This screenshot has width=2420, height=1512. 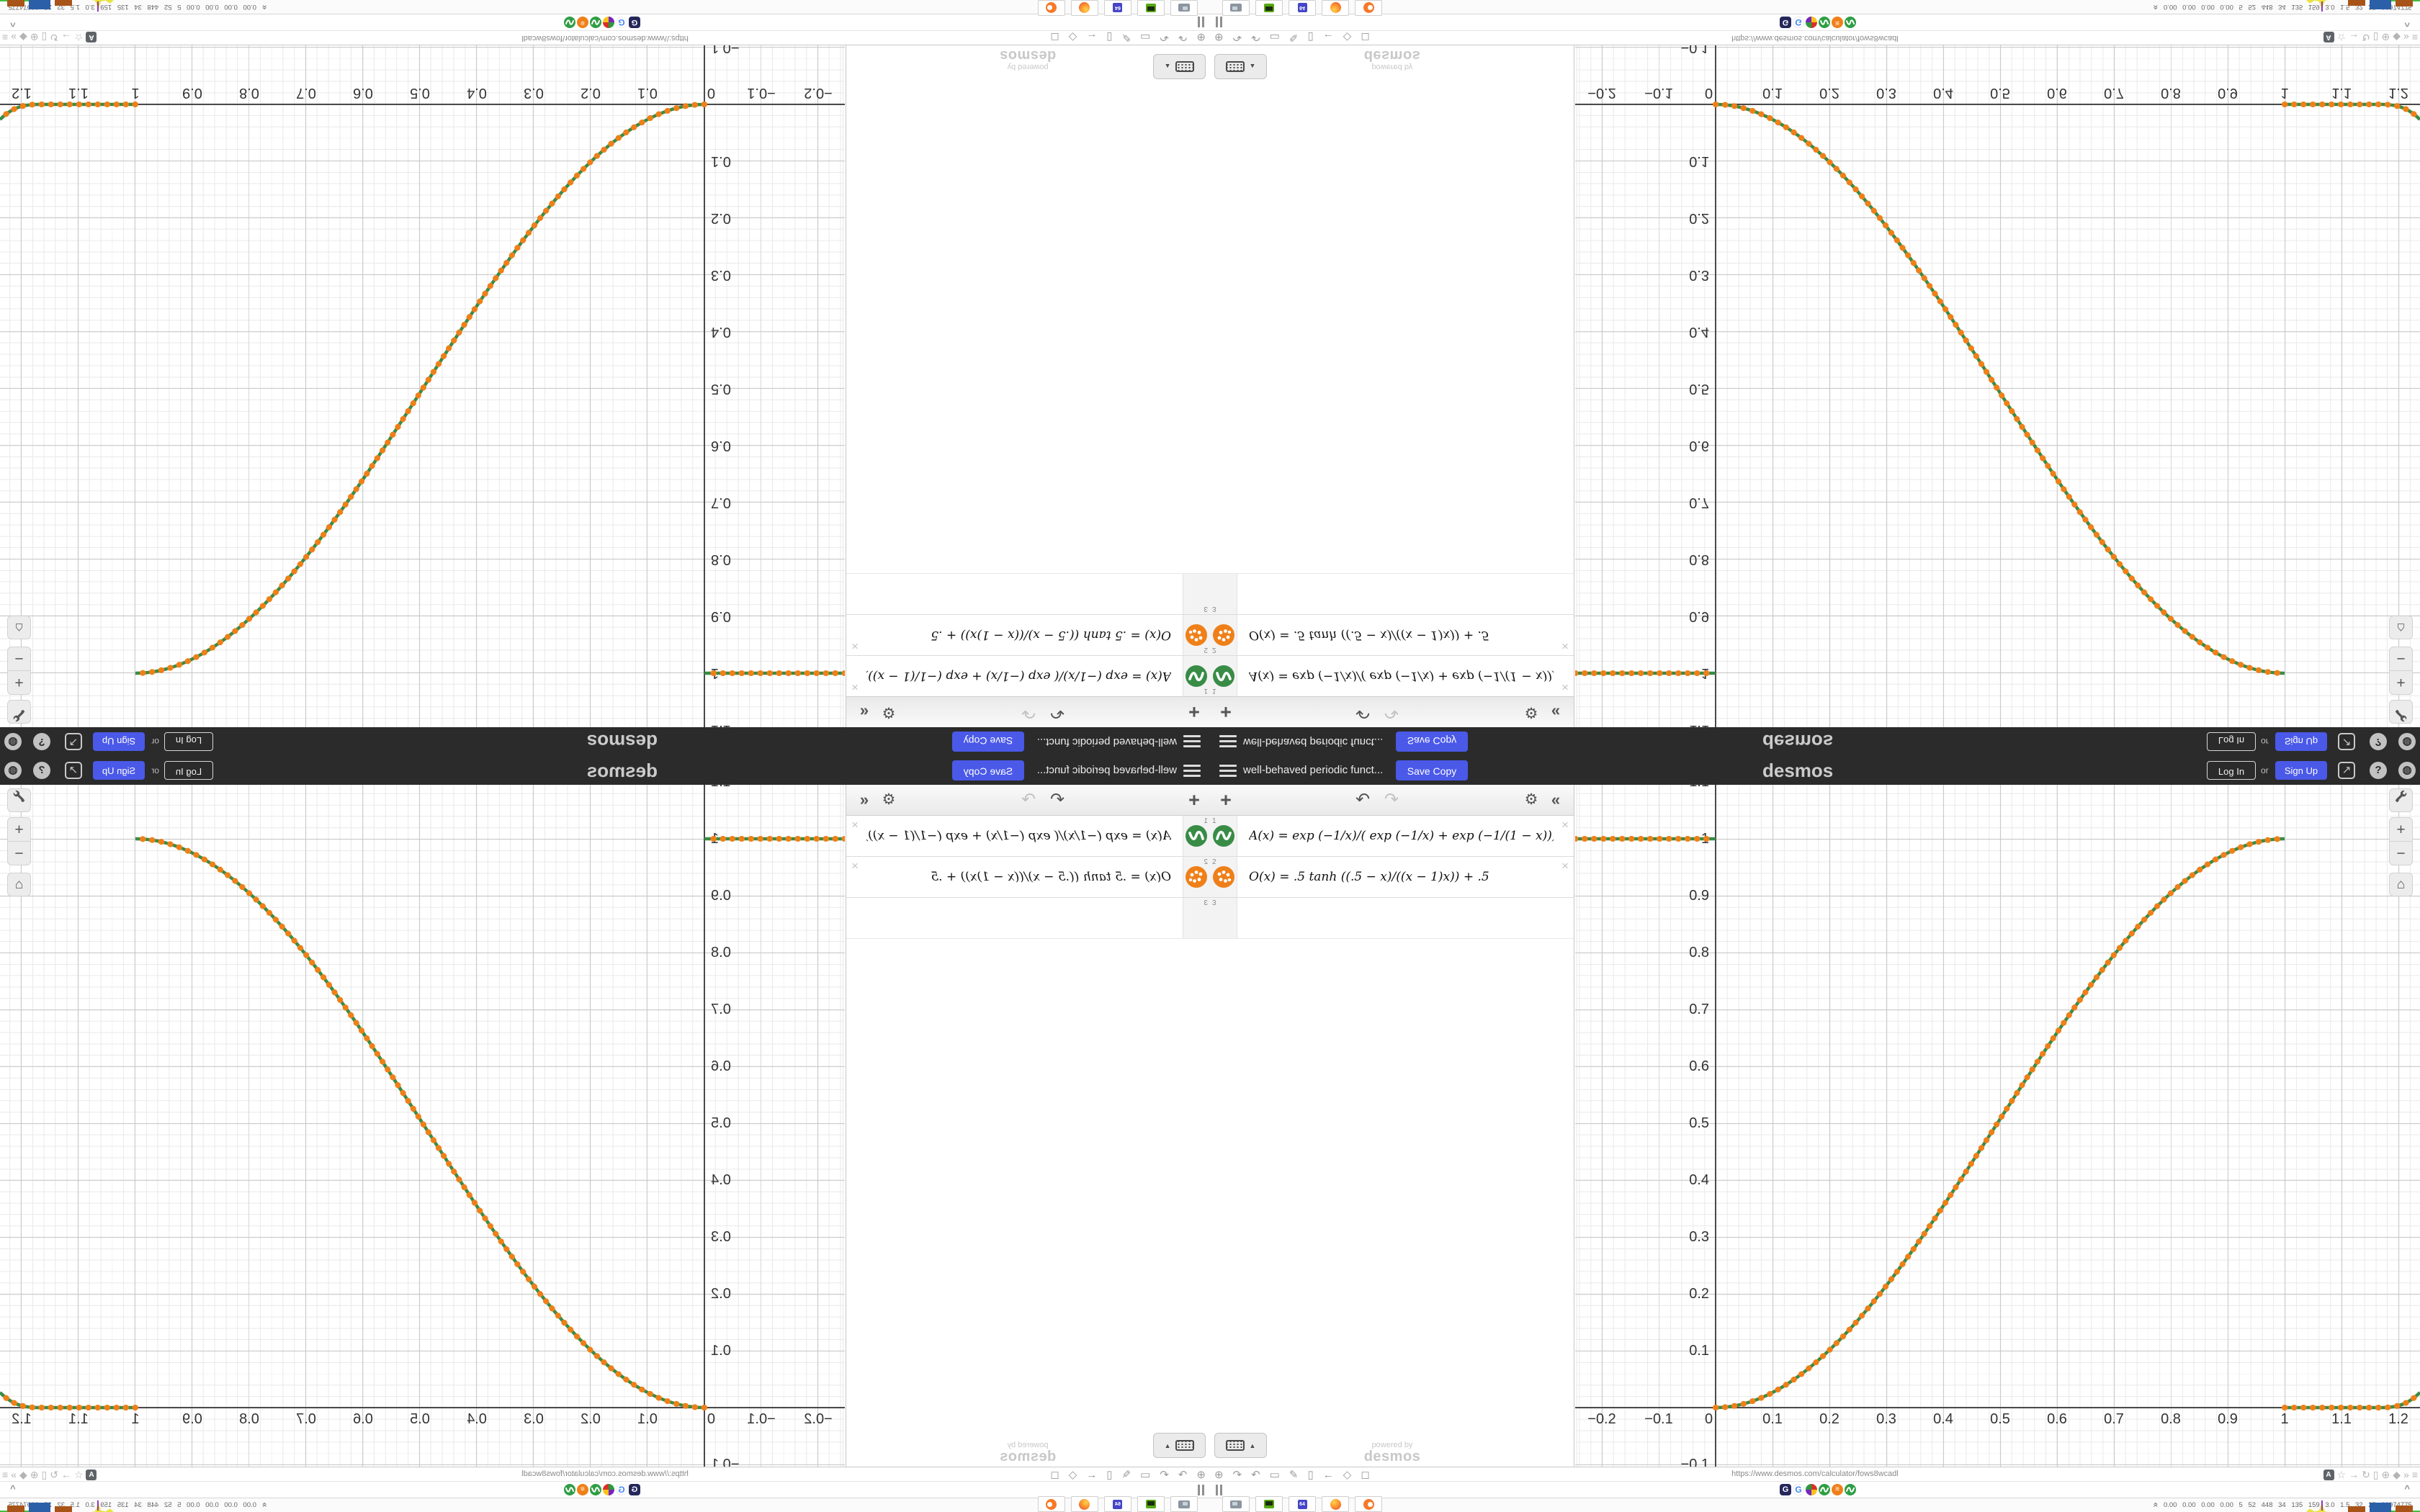 What do you see at coordinates (1145, 1475) in the screenshot?
I see `folder-icon: ▭` at bounding box center [1145, 1475].